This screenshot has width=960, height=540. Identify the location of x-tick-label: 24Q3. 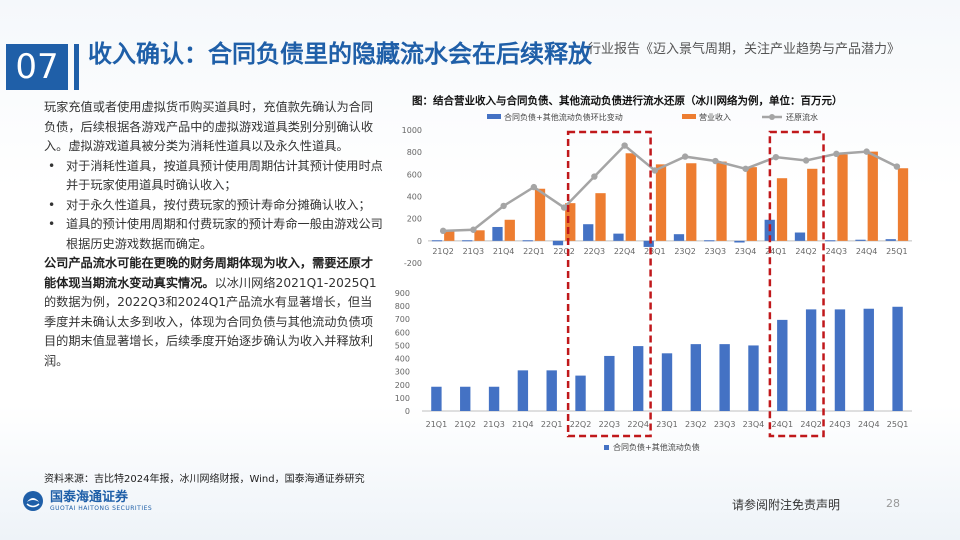
(840, 424).